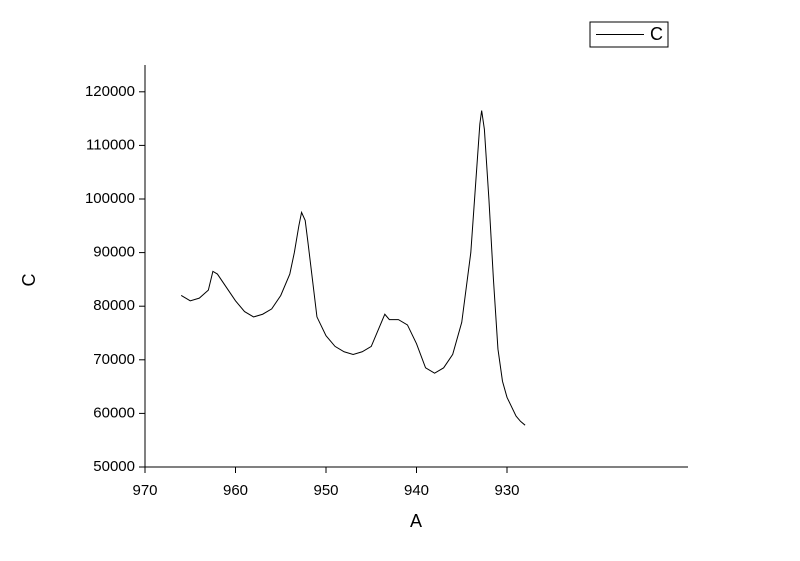 The width and height of the screenshot is (800, 561). What do you see at coordinates (110, 91) in the screenshot?
I see `y-tick-label: 120000` at bounding box center [110, 91].